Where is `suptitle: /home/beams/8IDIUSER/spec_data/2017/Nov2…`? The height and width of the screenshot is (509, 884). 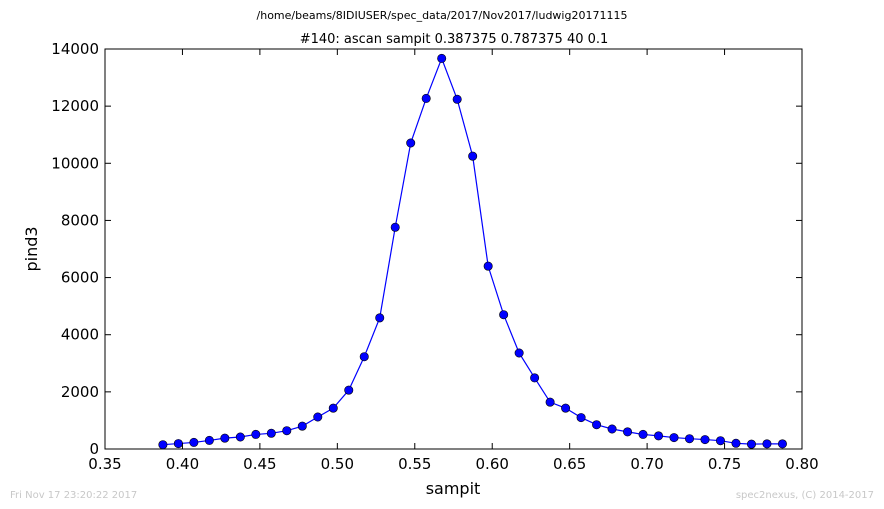 suptitle: /home/beams/8IDIUSER/spec_data/2017/Nov2… is located at coordinates (442, 15).